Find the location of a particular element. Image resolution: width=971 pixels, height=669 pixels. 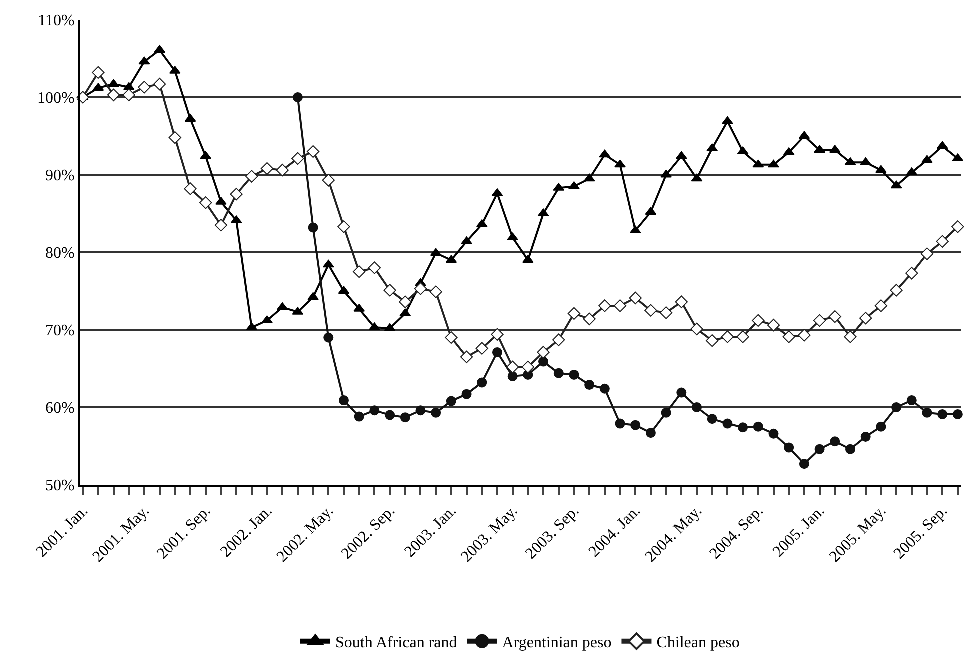

x-tick-label: 2001. Jan. is located at coordinates (62, 531).